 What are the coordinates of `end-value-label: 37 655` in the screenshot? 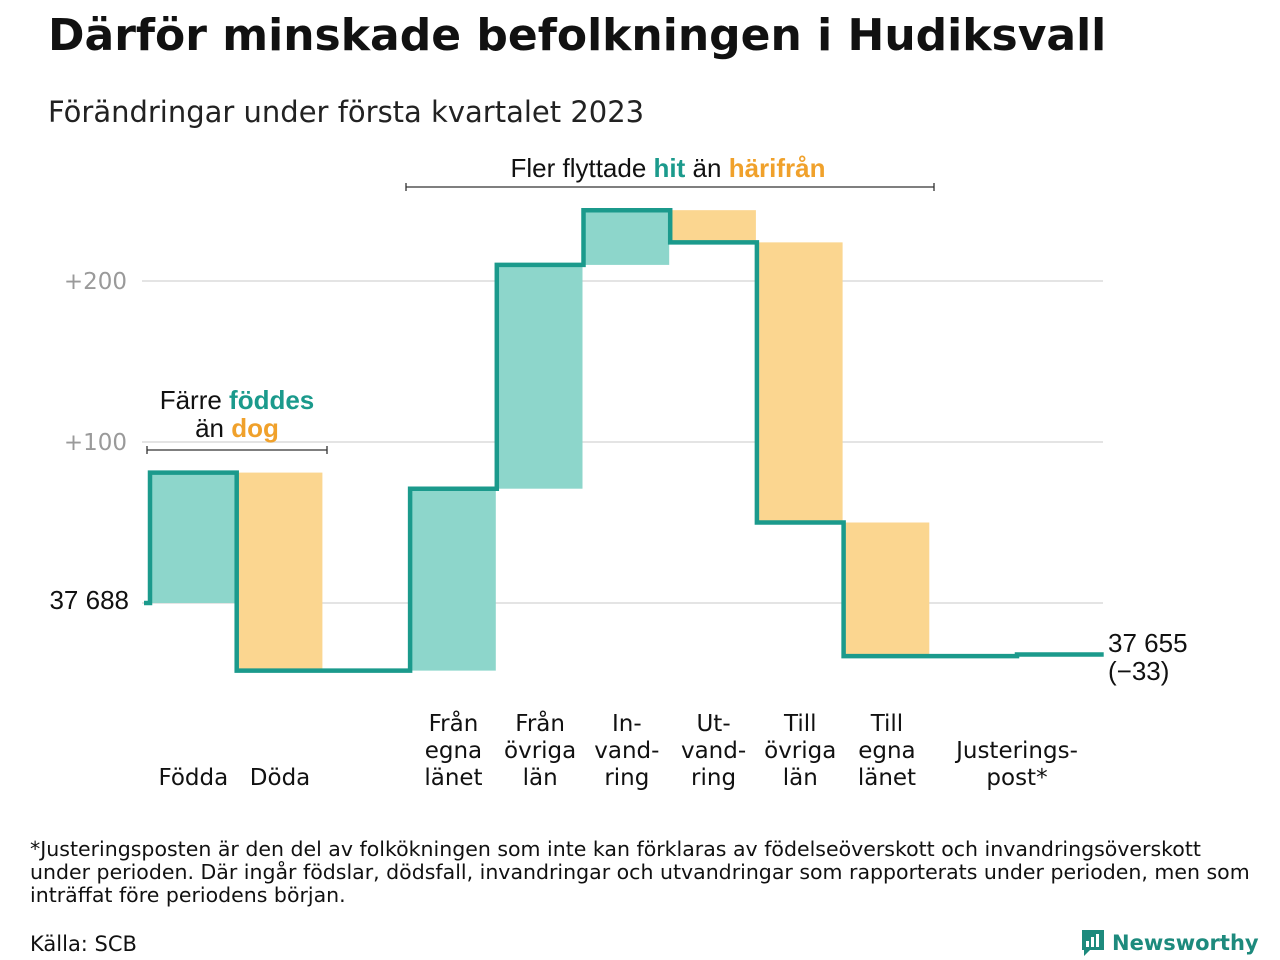 It's located at (1148, 643).